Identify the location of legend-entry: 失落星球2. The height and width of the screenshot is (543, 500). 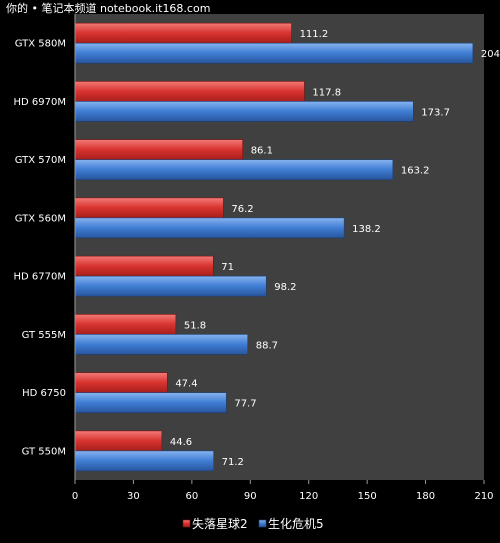
(220, 523).